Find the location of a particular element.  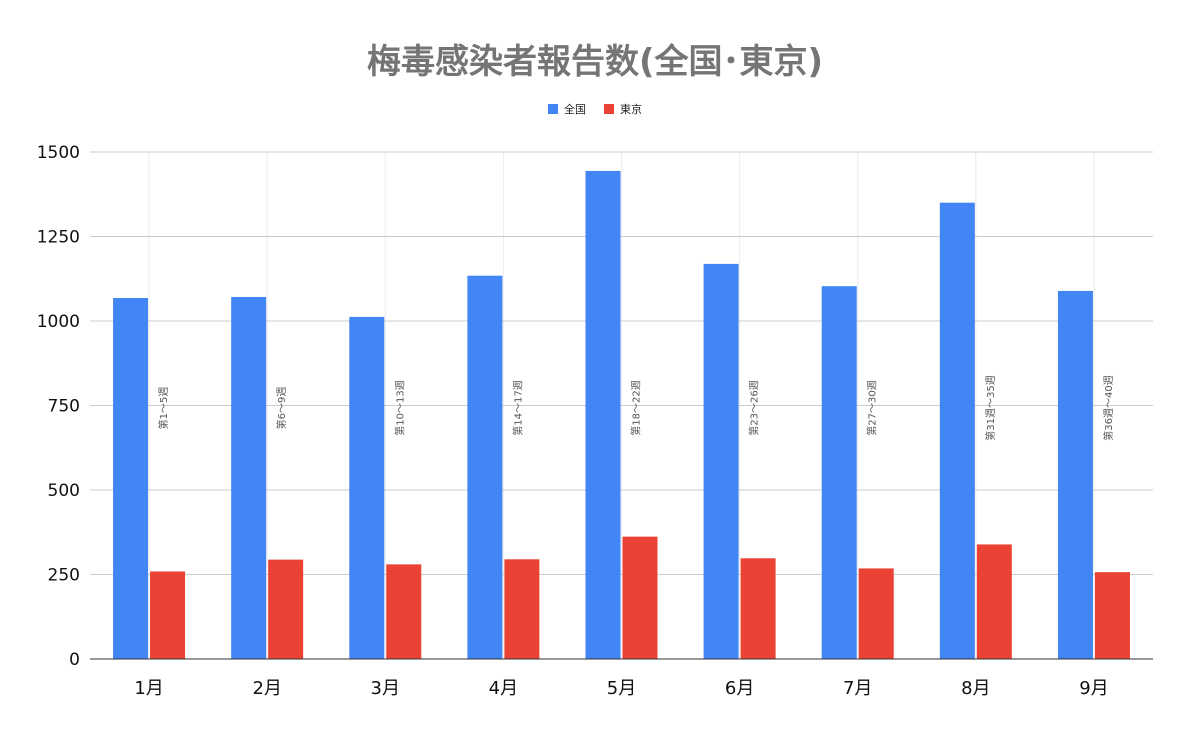

y-tick-label: 1500 is located at coordinates (58, 153).